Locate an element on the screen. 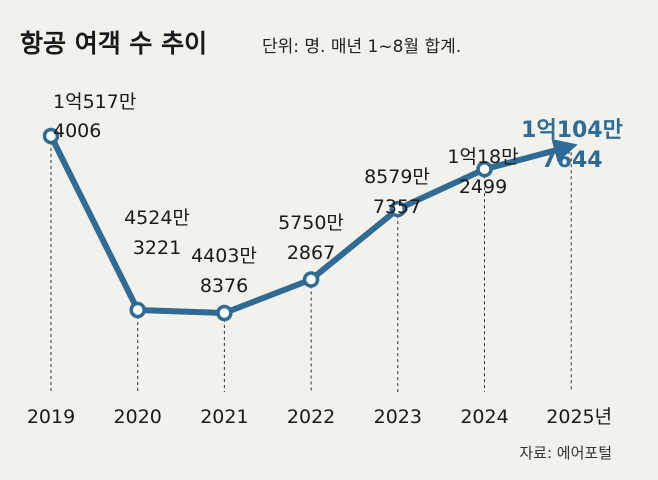  chart-title: 항공 여객 수 추이 is located at coordinates (113, 43).